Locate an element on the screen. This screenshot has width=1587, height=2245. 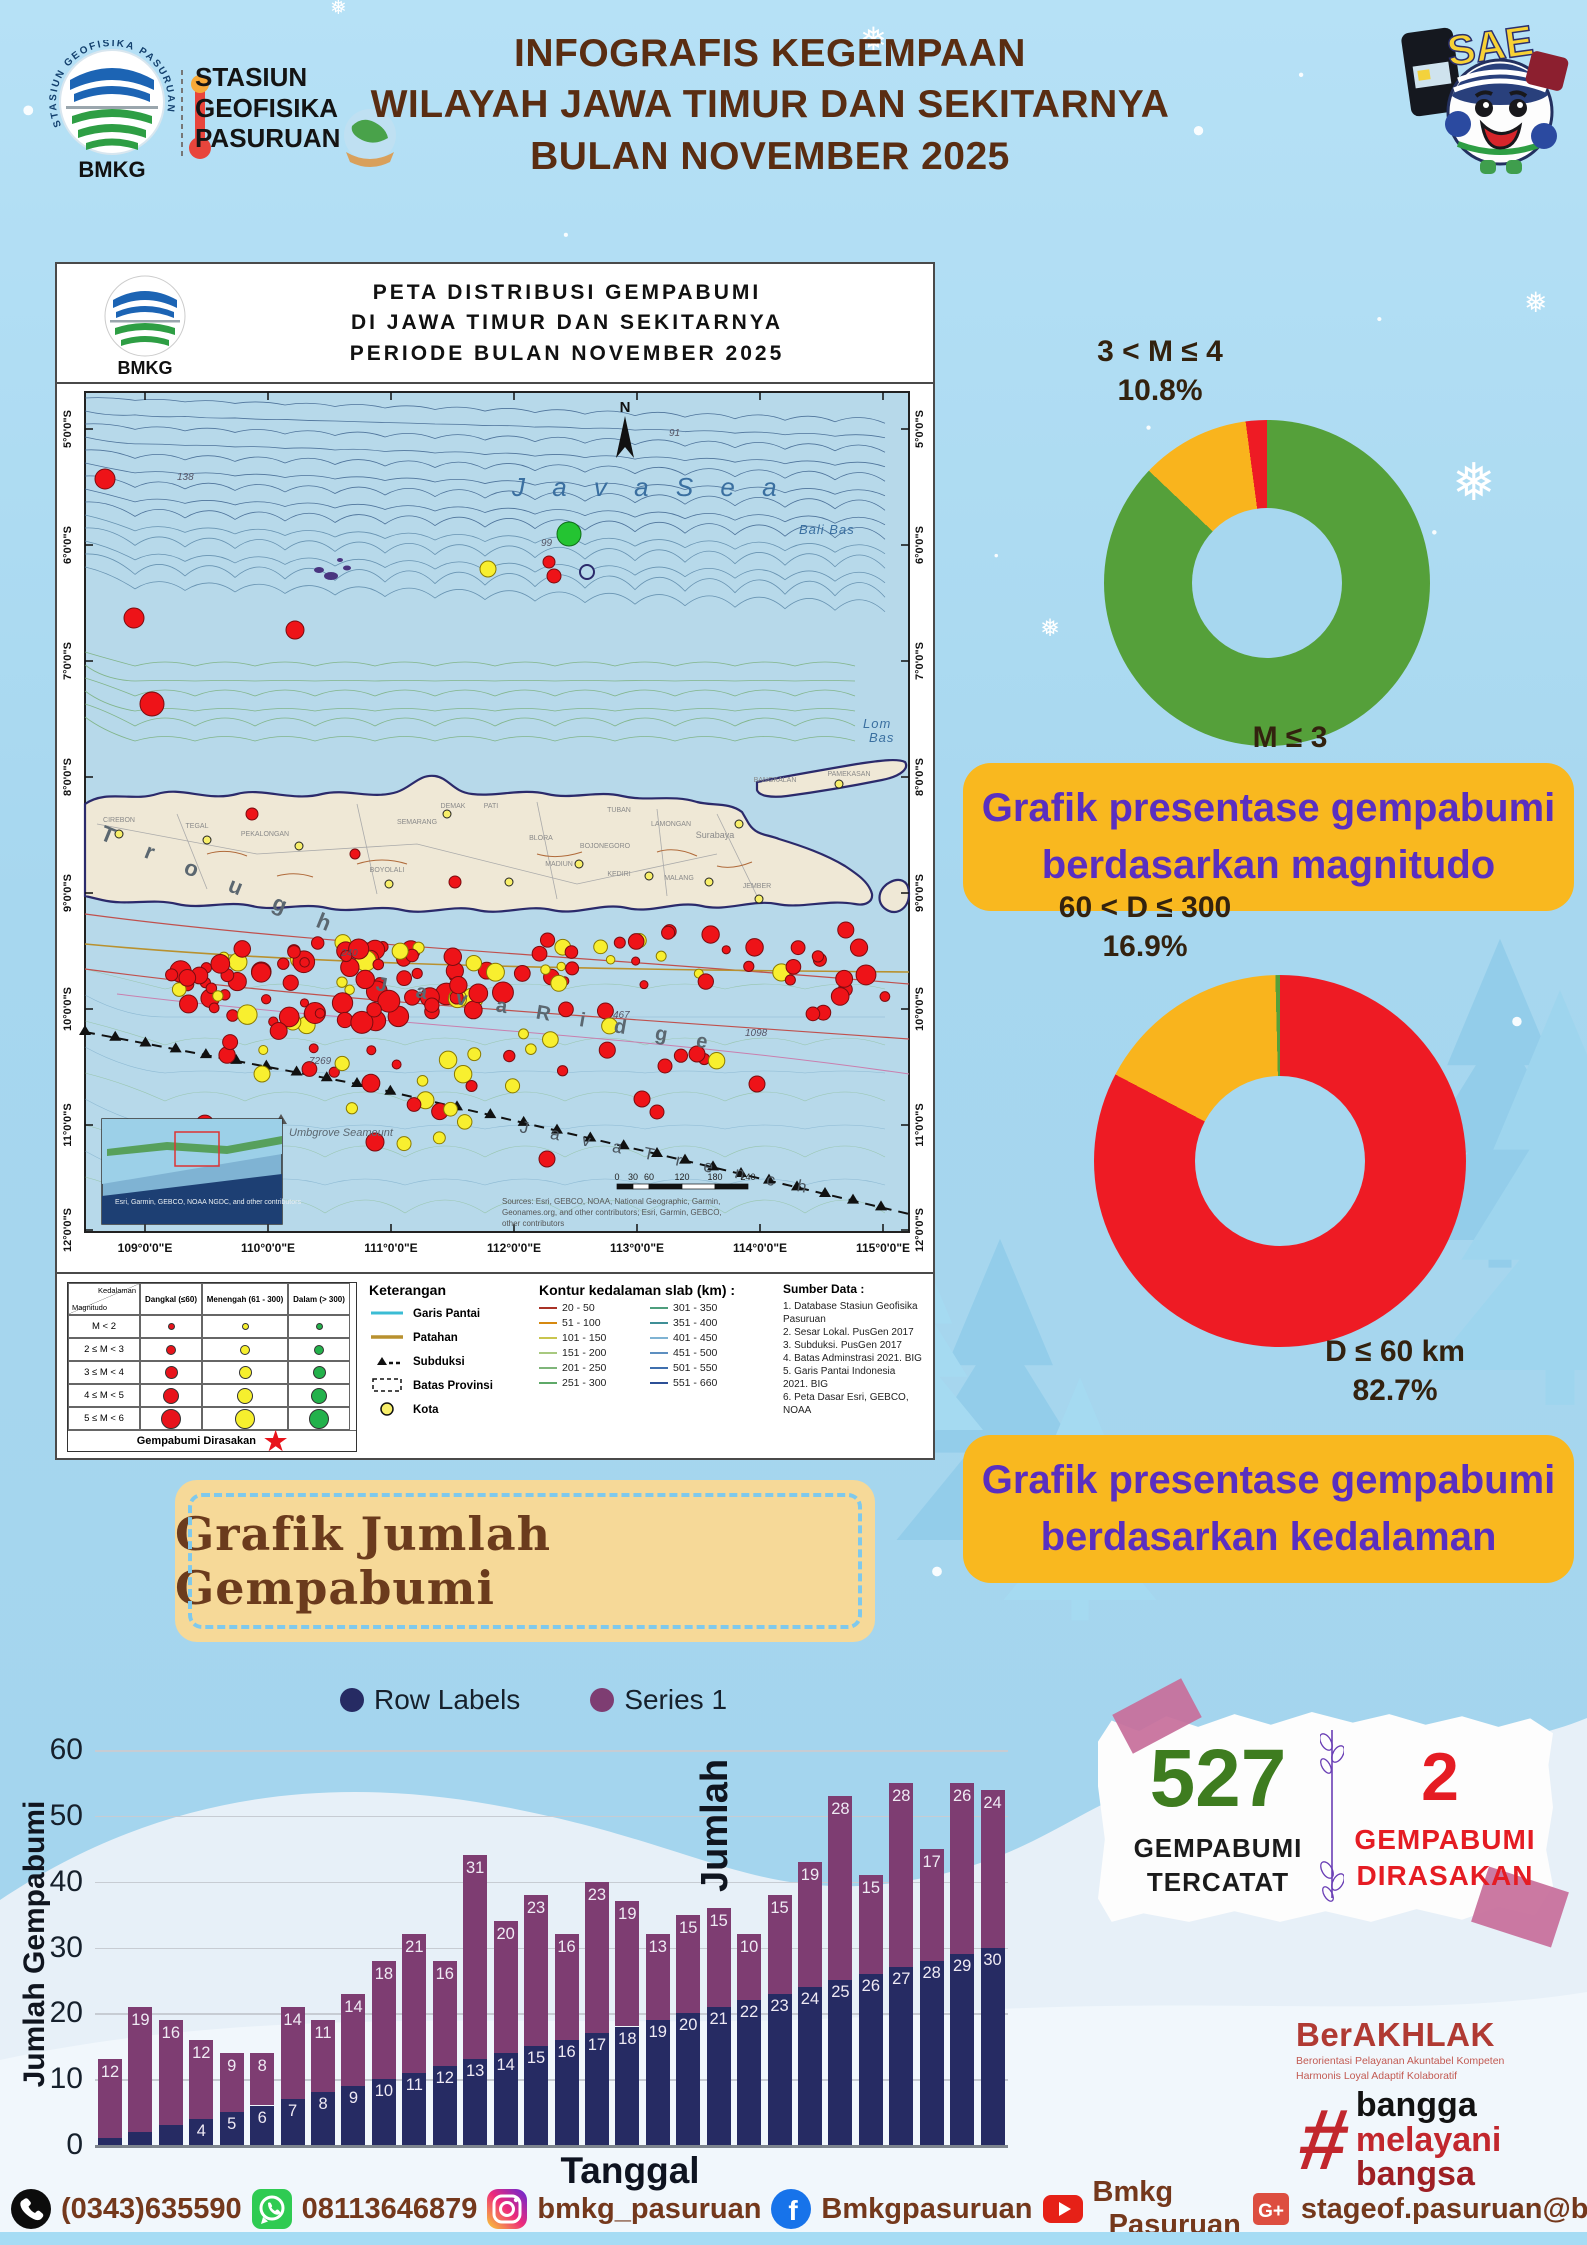
day-label: 30 is located at coordinates (992, 1959).